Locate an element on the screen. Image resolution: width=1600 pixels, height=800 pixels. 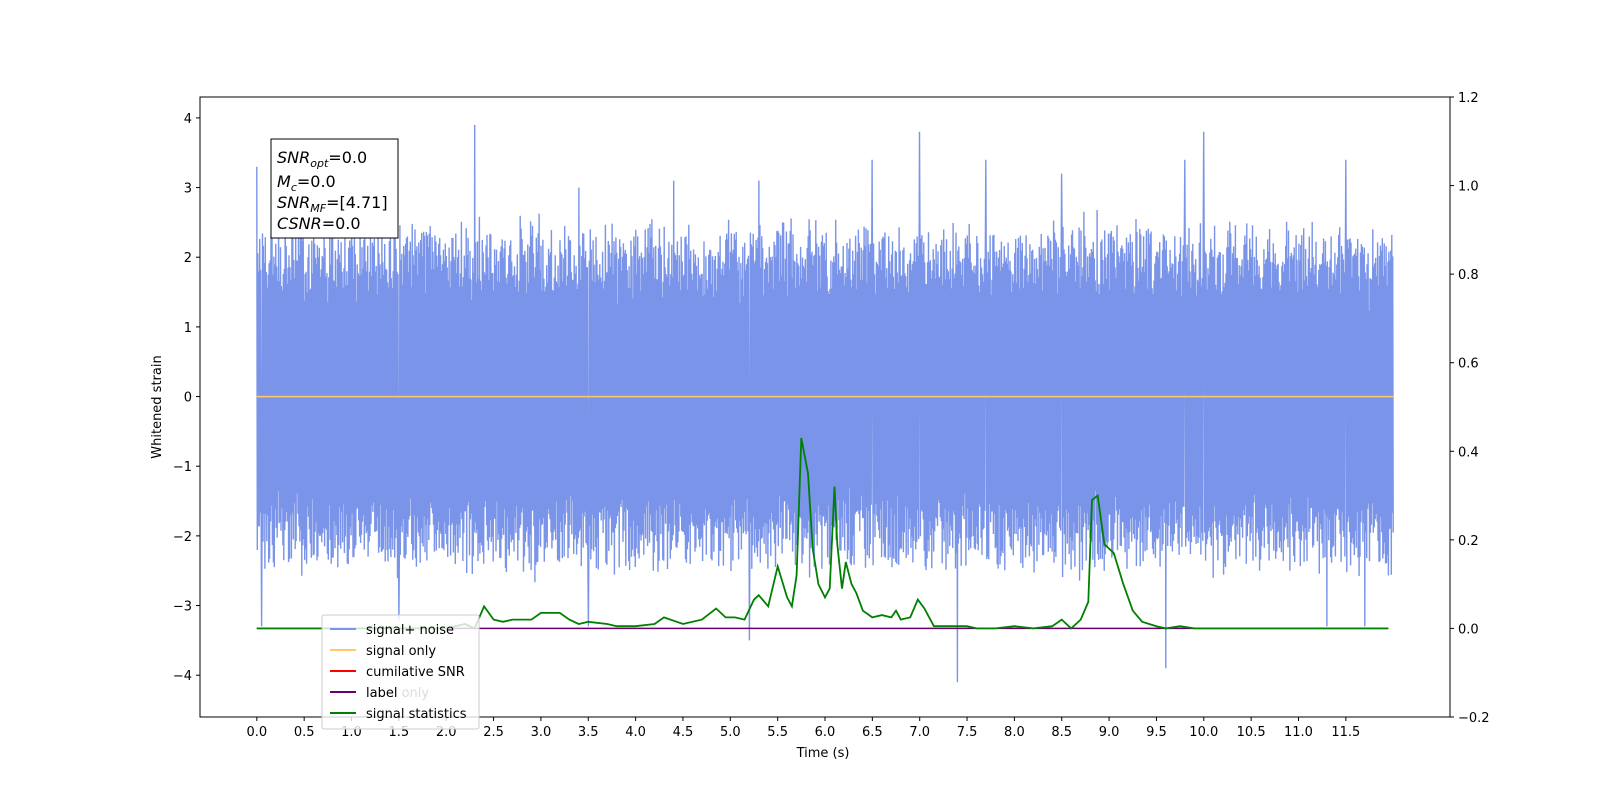
y2-tick-label: 0.6 is located at coordinates (1468, 364).